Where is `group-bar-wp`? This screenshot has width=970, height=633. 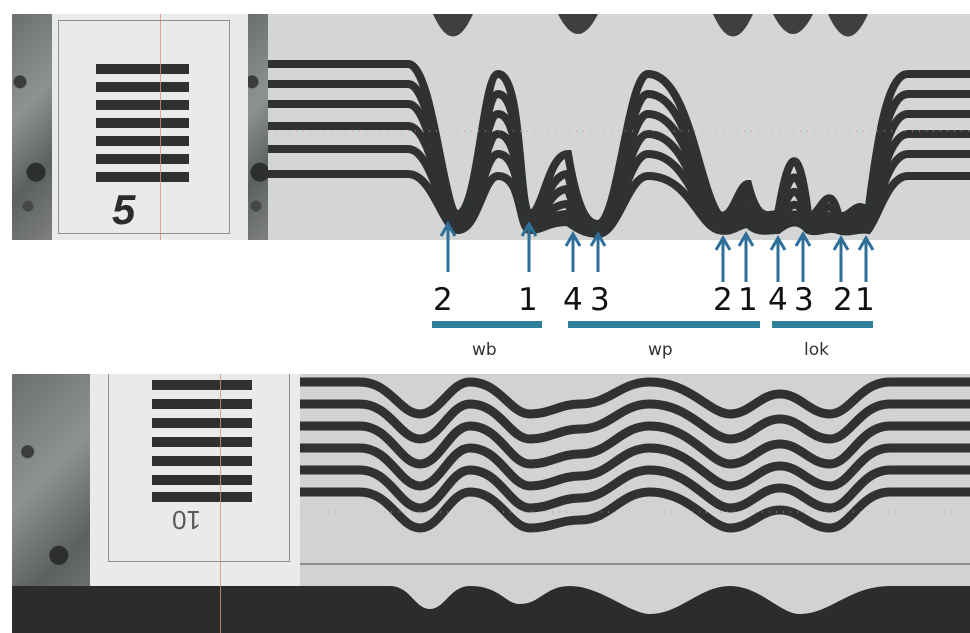 group-bar-wp is located at coordinates (664, 324).